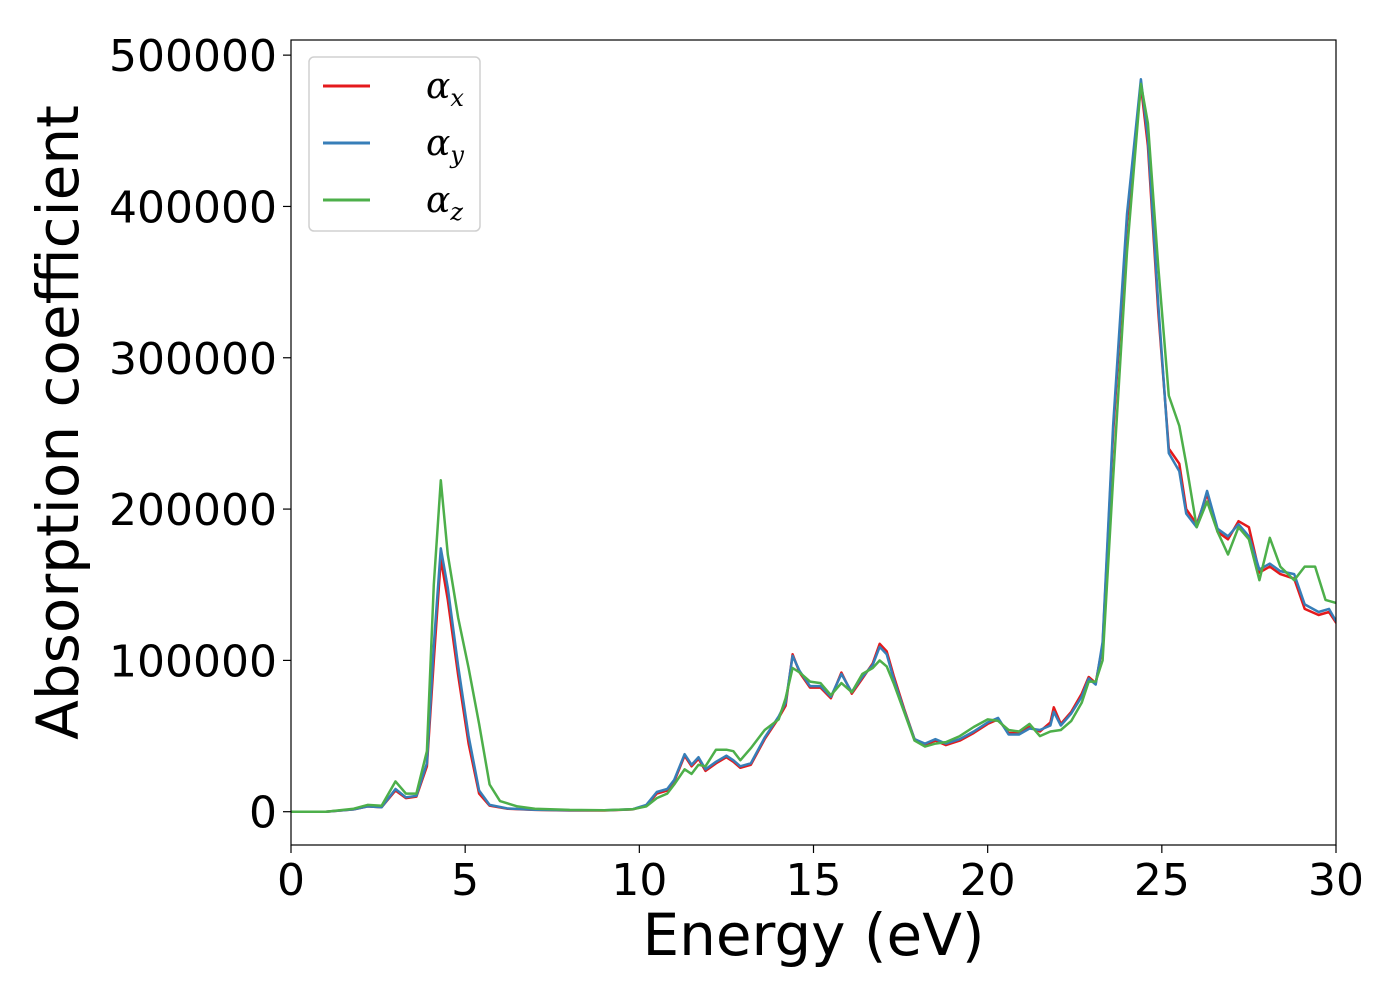 Image resolution: width=1400 pixels, height=1000 pixels. I want to click on x-tick-label: 15, so click(814, 880).